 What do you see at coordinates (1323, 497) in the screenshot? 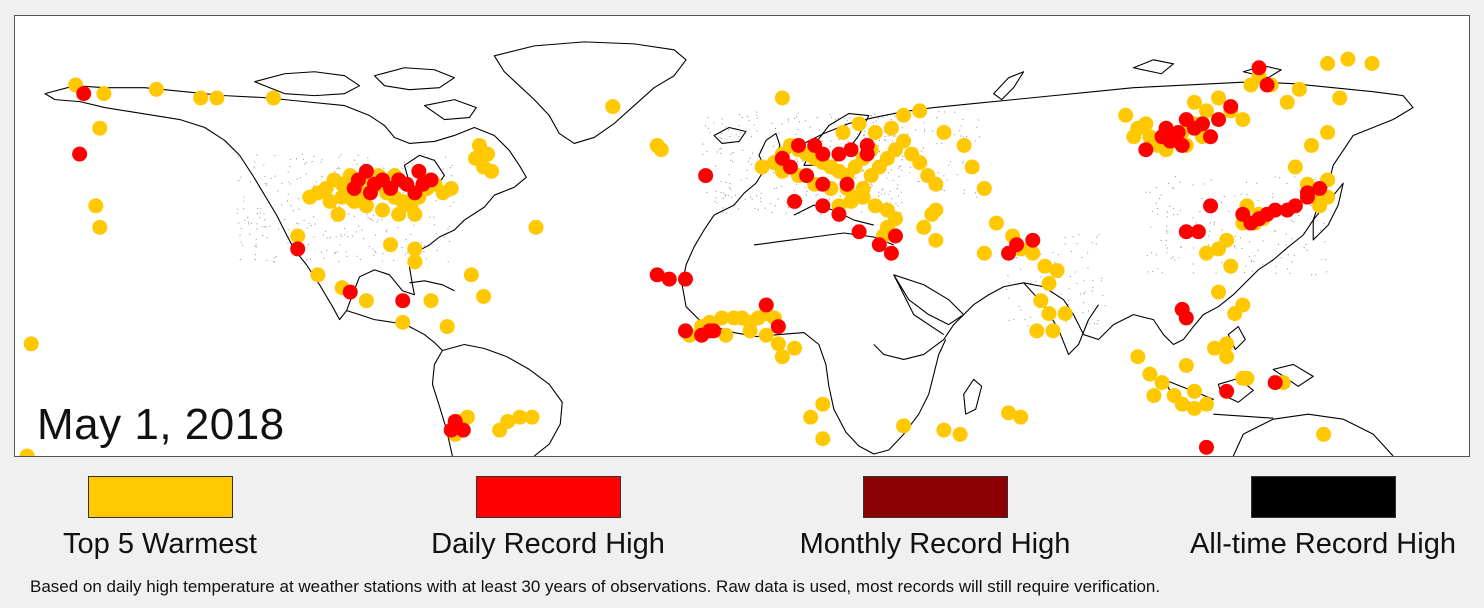
I see `legend-swatch-alltime` at bounding box center [1323, 497].